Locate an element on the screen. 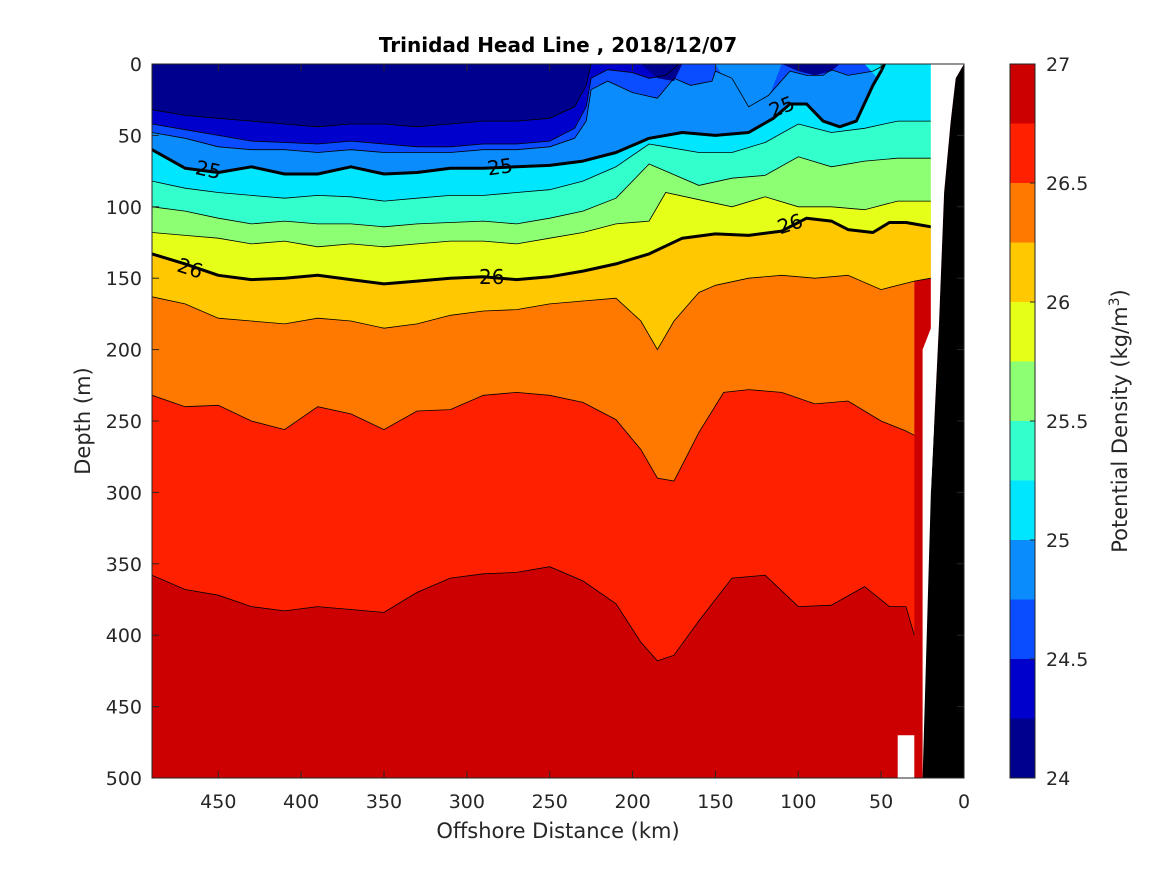 Image resolution: width=1167 pixels, height=875 pixels. colorbar-tick-label: 26 is located at coordinates (1058, 303).